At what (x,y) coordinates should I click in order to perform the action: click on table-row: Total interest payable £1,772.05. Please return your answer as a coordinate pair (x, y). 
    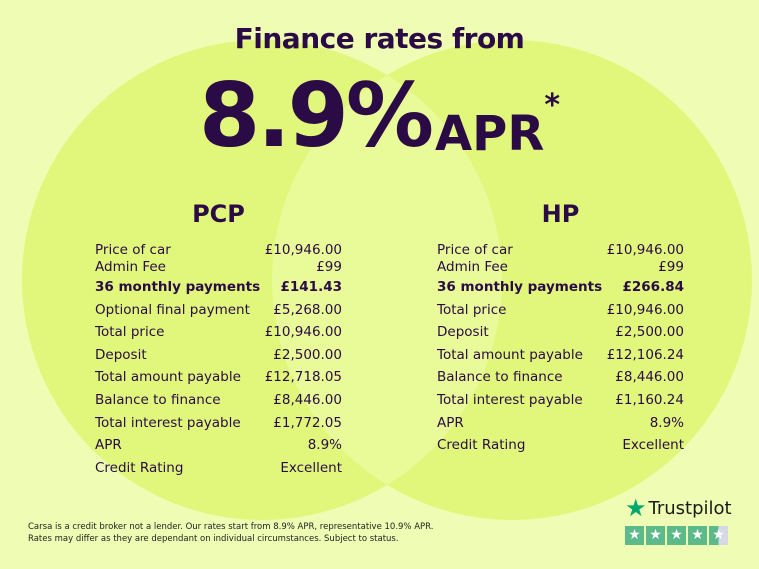
    Looking at the image, I should click on (218, 423).